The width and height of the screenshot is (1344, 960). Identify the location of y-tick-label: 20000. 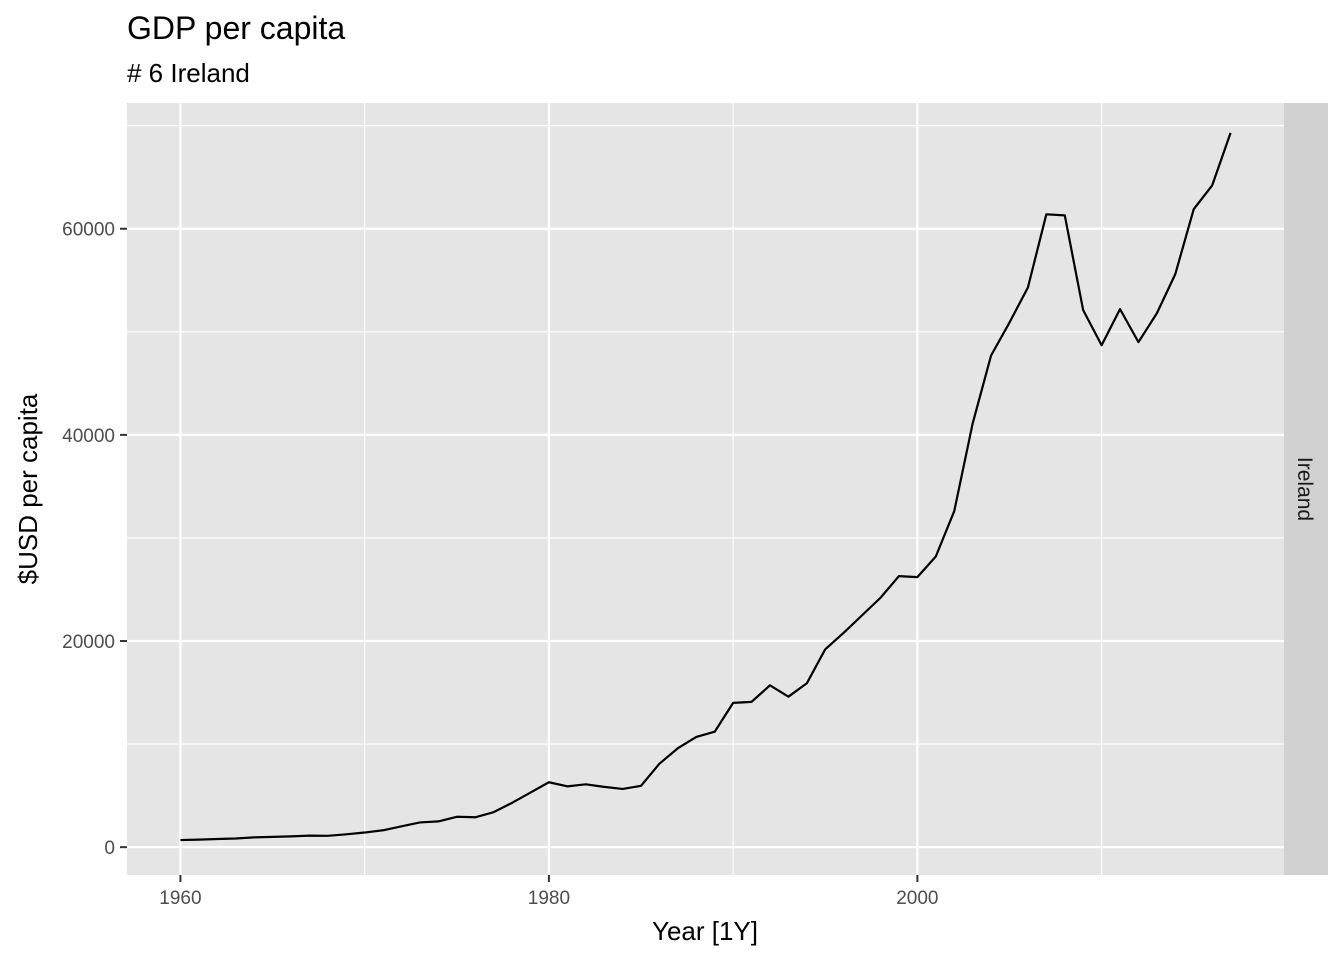
(88, 642).